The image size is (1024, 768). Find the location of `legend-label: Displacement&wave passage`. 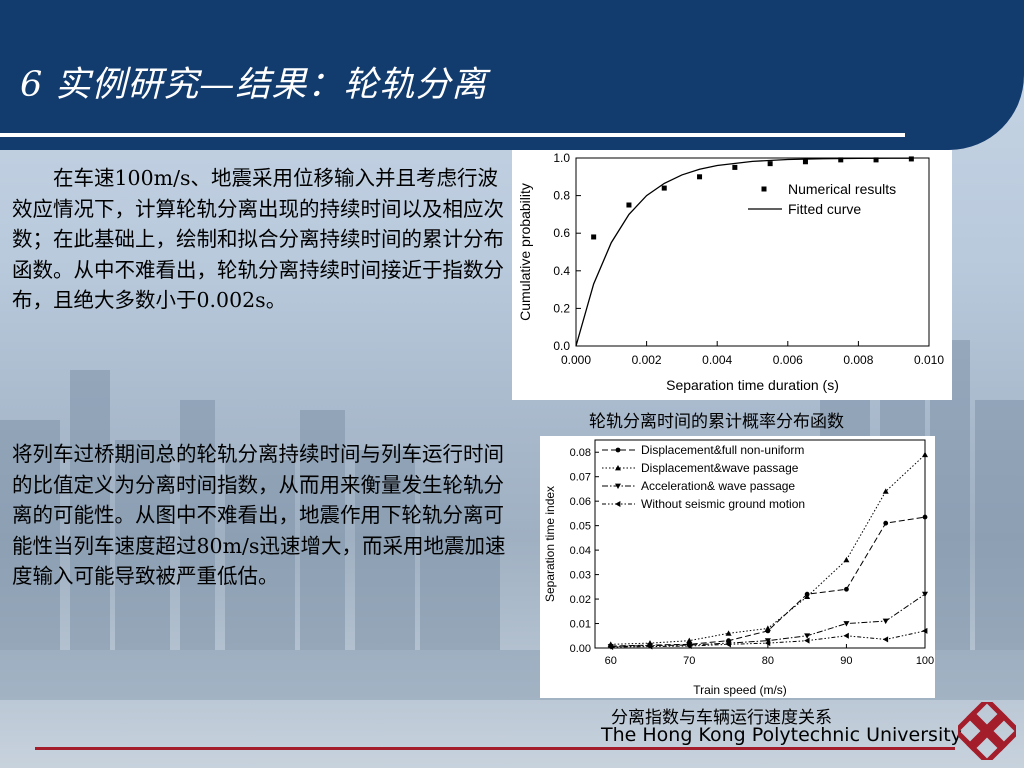

legend-label: Displacement&wave passage is located at coordinates (720, 468).